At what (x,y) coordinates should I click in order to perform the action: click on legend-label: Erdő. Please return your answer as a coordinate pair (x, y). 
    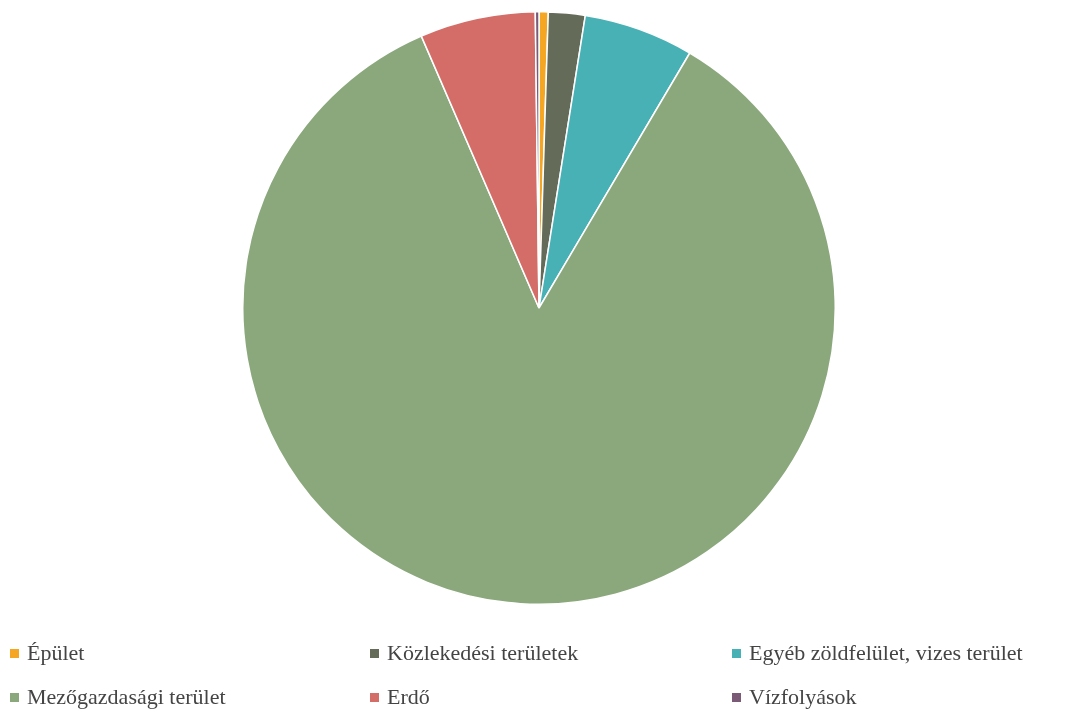
    Looking at the image, I should click on (408, 697).